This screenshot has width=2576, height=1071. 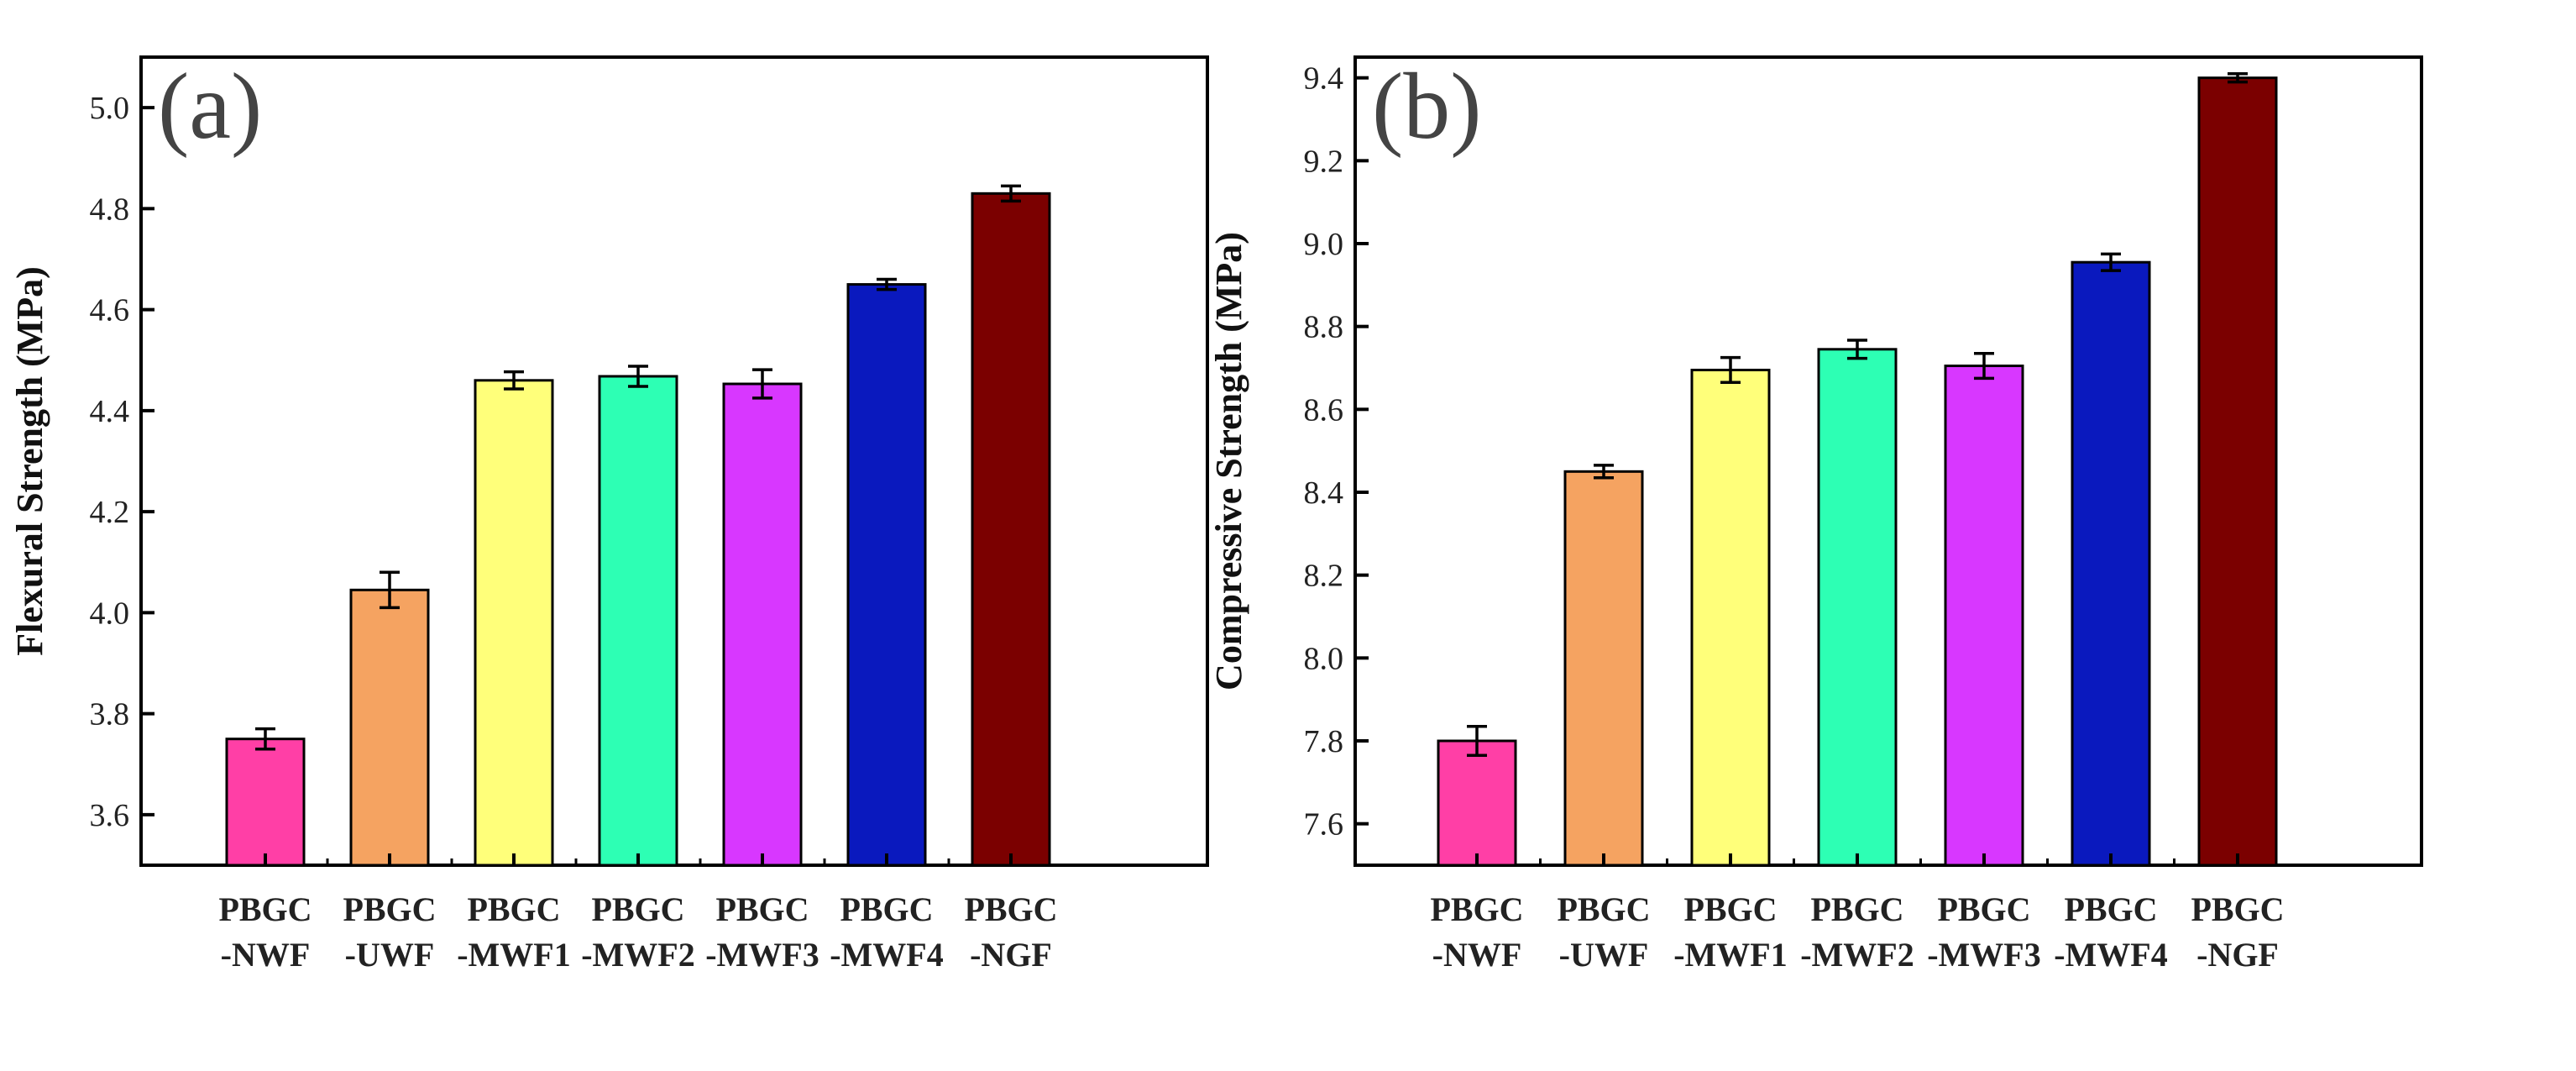 I want to click on panel-b-ytick-label: 8.8, so click(x=1324, y=327).